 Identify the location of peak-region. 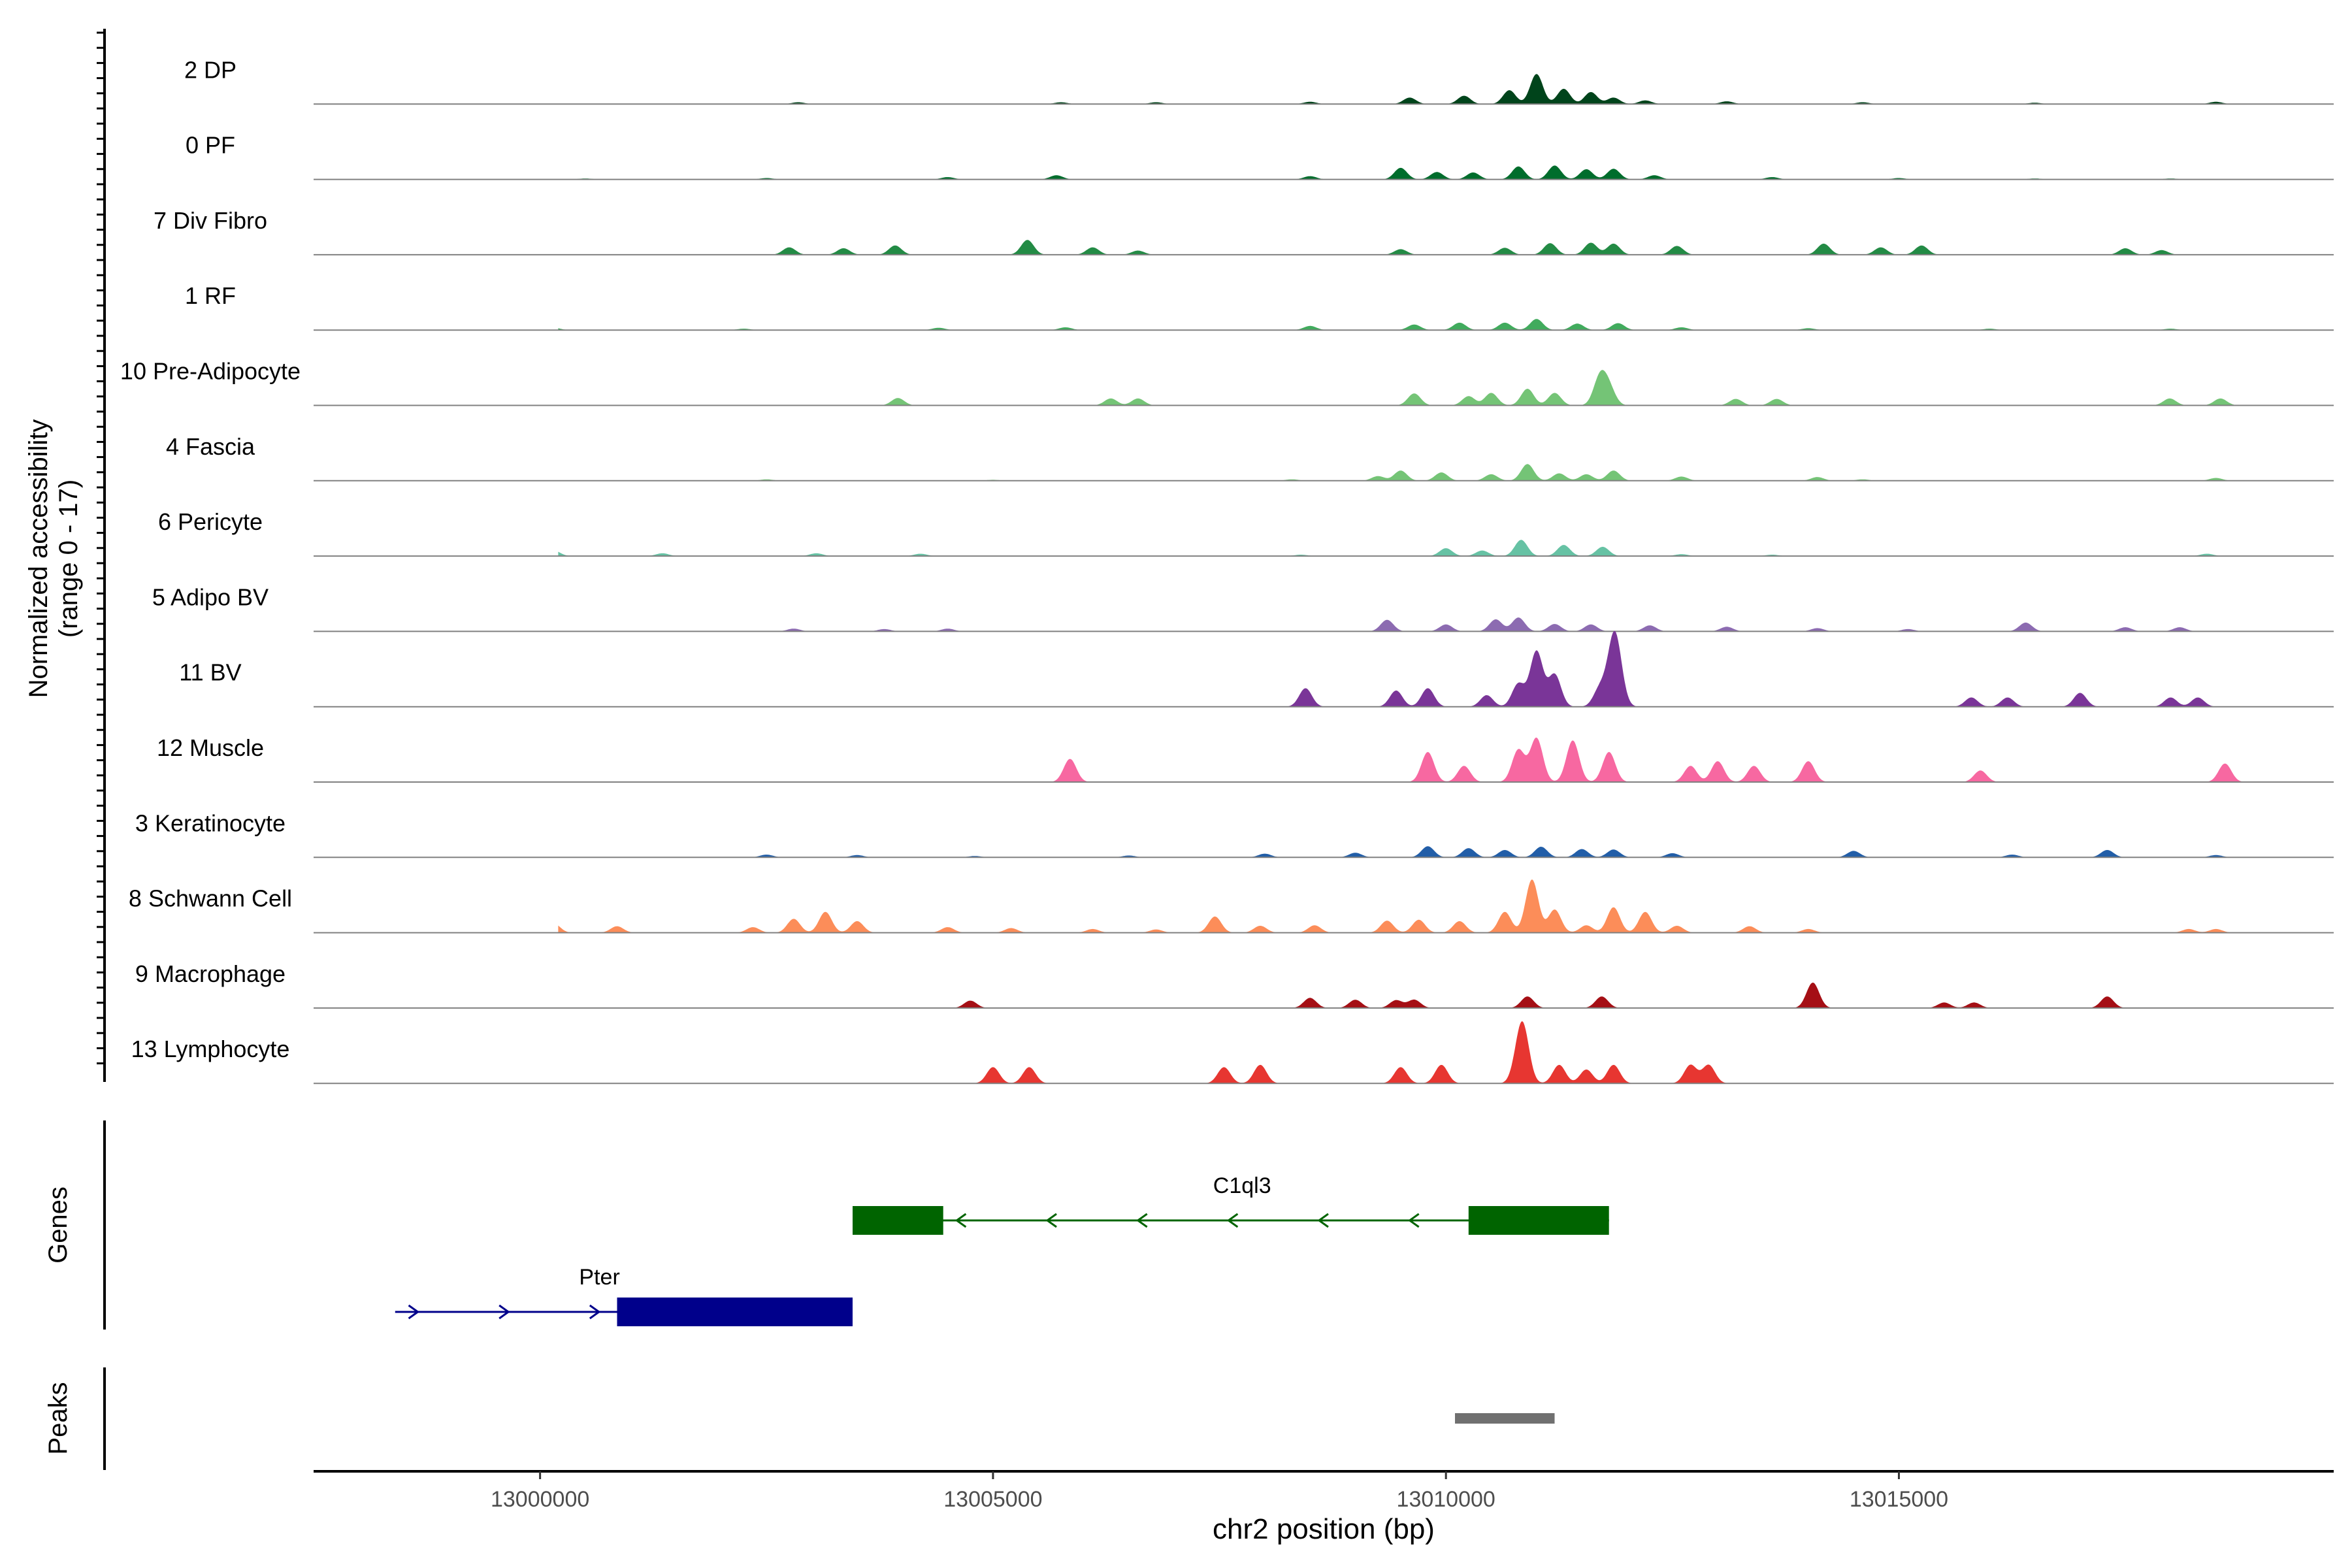
(1505, 1418).